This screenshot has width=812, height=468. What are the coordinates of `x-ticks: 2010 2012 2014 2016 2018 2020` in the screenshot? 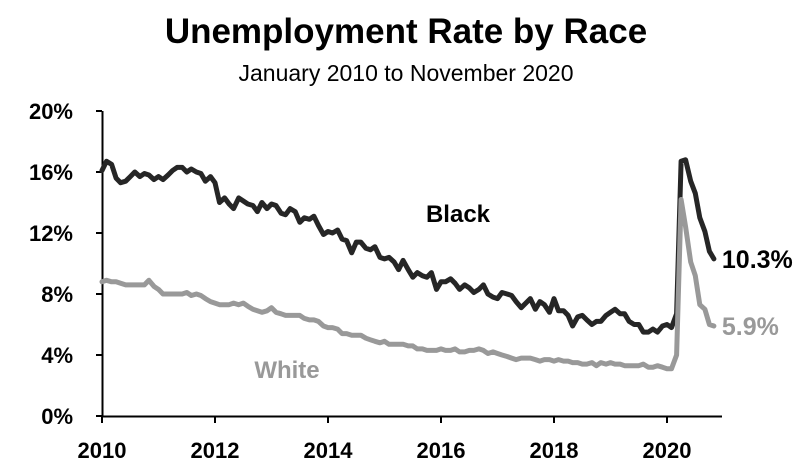 It's located at (385, 439).